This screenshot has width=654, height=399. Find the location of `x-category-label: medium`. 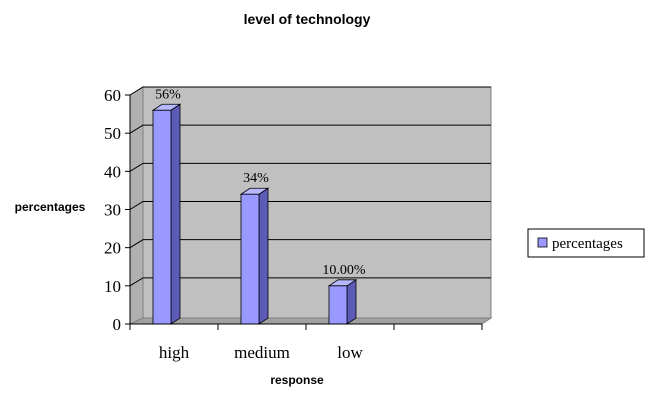

x-category-label: medium is located at coordinates (262, 352).